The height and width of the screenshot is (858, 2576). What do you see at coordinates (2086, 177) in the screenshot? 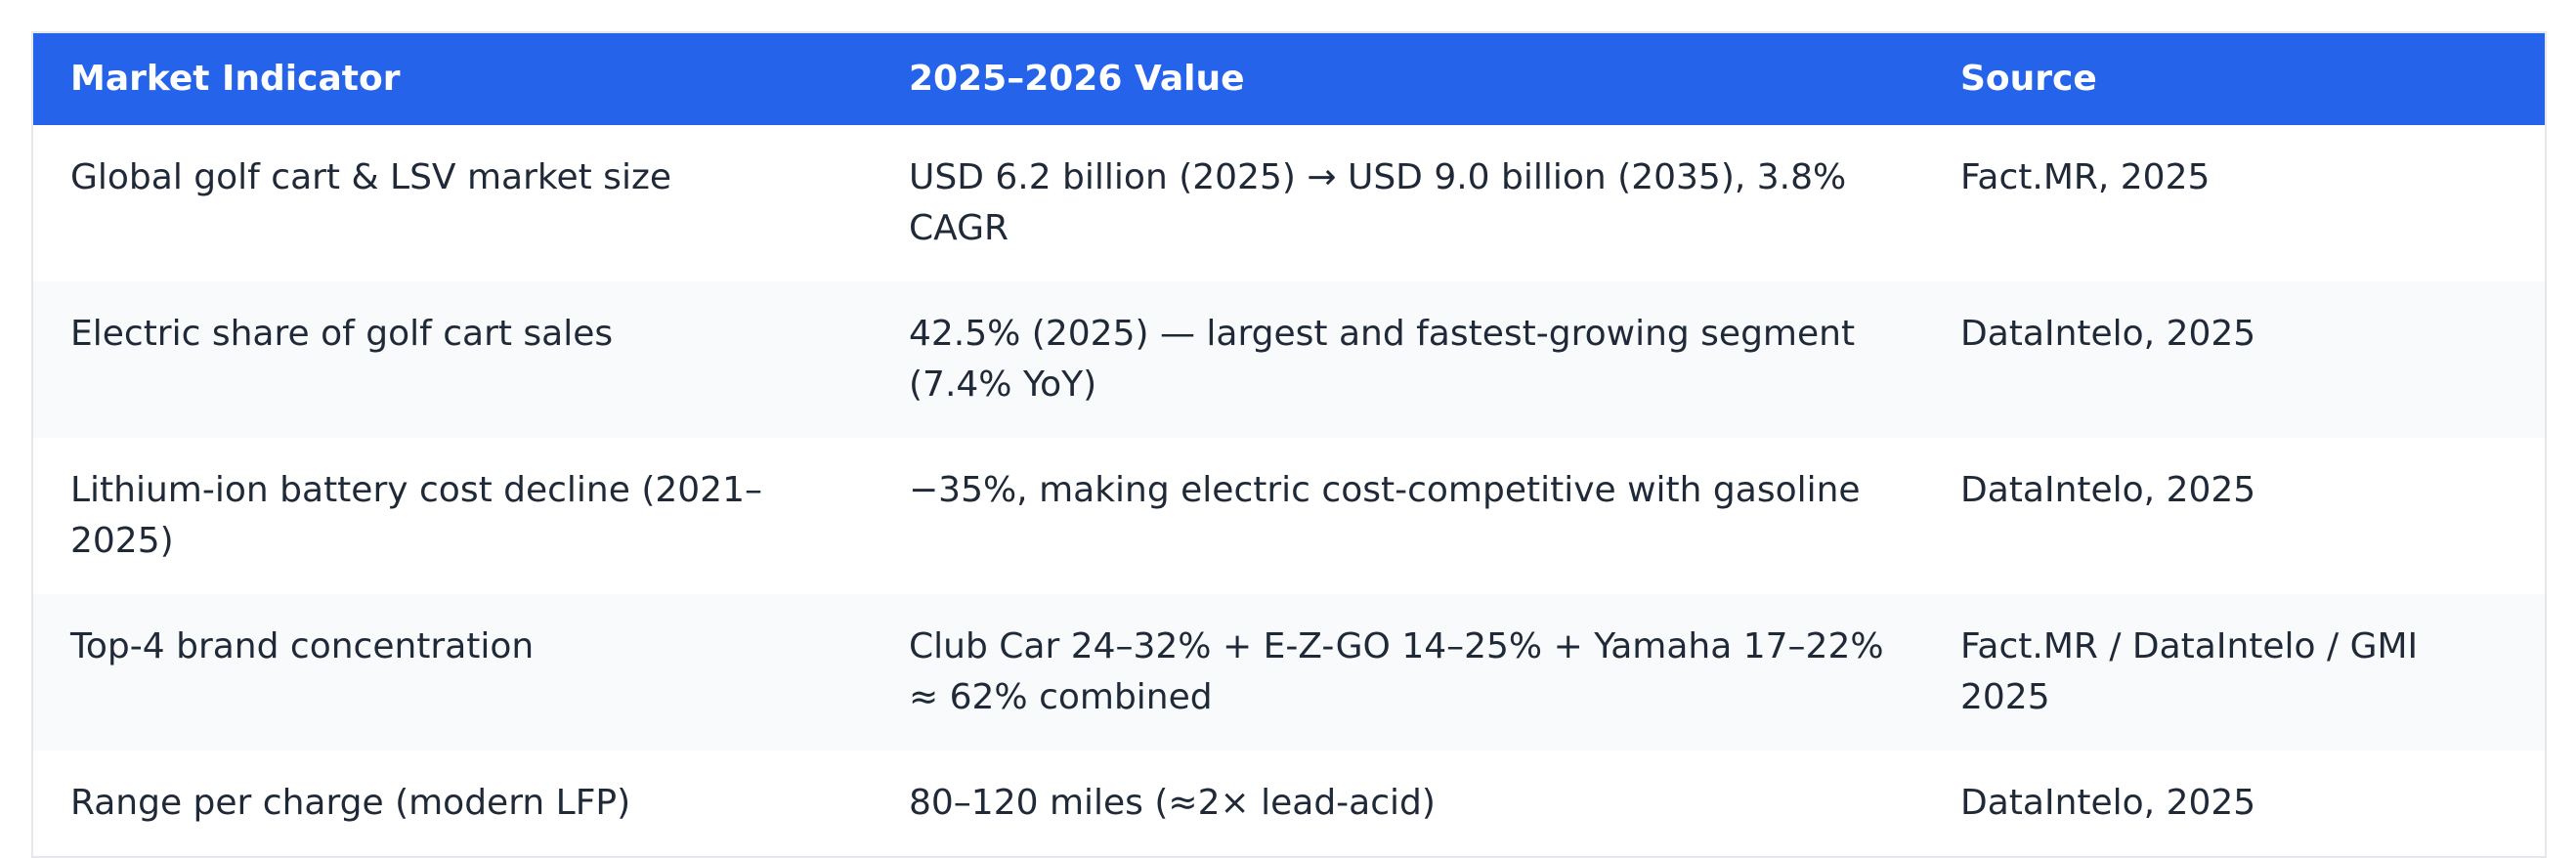
I see `table-cell: Fact.MR, 2025` at bounding box center [2086, 177].